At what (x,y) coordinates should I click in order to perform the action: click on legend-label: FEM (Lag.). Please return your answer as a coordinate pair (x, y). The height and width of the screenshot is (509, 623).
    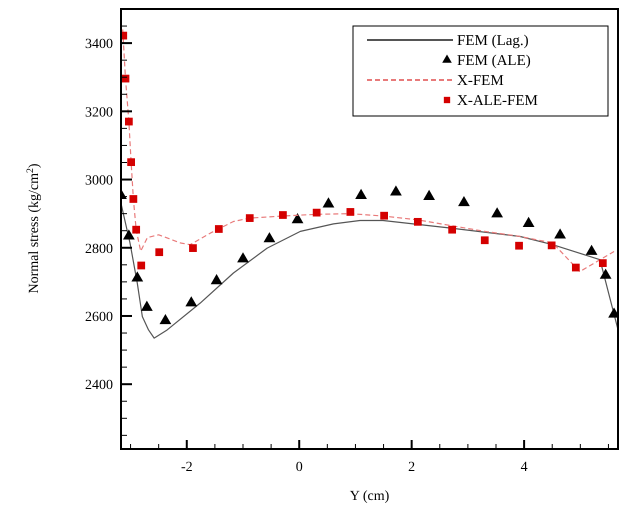
    Looking at the image, I should click on (493, 41).